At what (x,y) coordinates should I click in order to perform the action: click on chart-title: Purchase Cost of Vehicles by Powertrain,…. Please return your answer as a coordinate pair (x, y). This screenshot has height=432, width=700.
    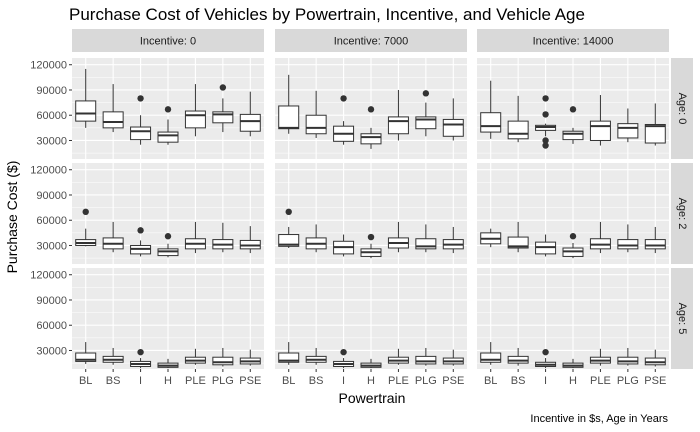
    Looking at the image, I should click on (327, 14).